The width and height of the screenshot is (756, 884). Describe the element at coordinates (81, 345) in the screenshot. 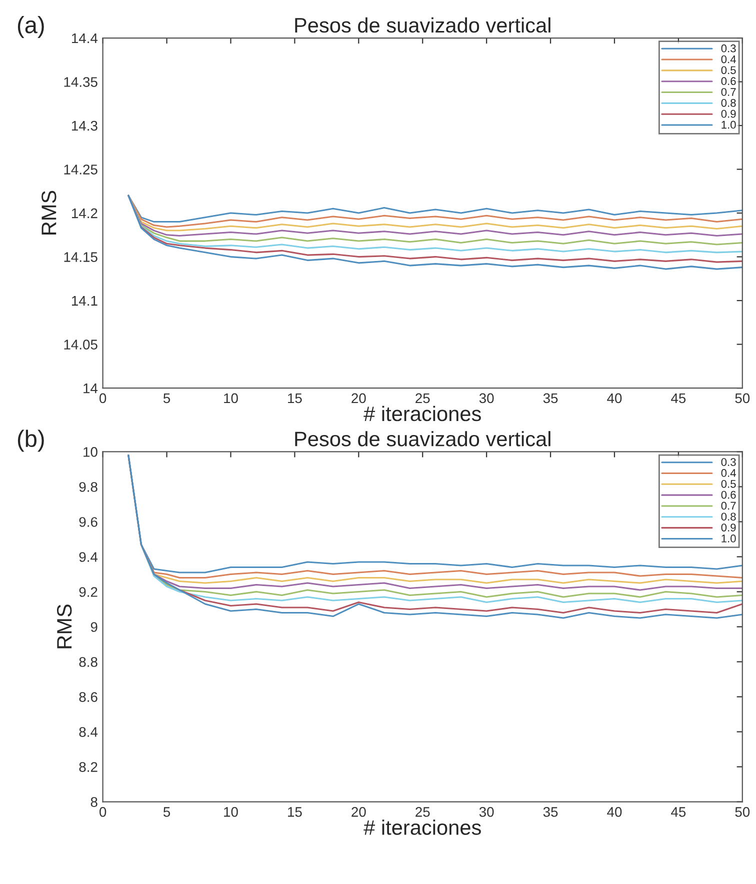

I see `y-tick-label: 14.05` at that location.